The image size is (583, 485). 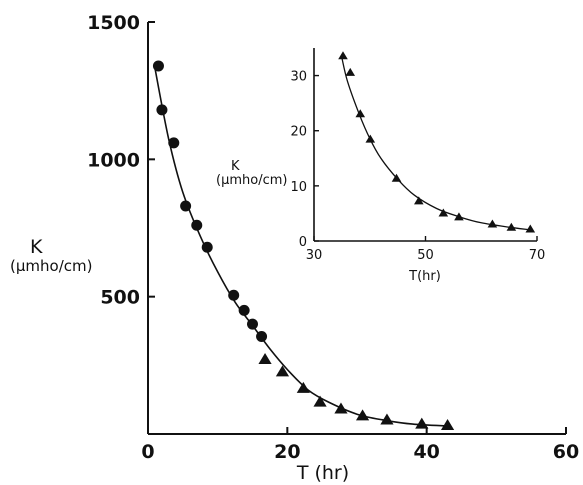 What do you see at coordinates (426, 452) in the screenshot?
I see `main-x-tick-label: 40` at bounding box center [426, 452].